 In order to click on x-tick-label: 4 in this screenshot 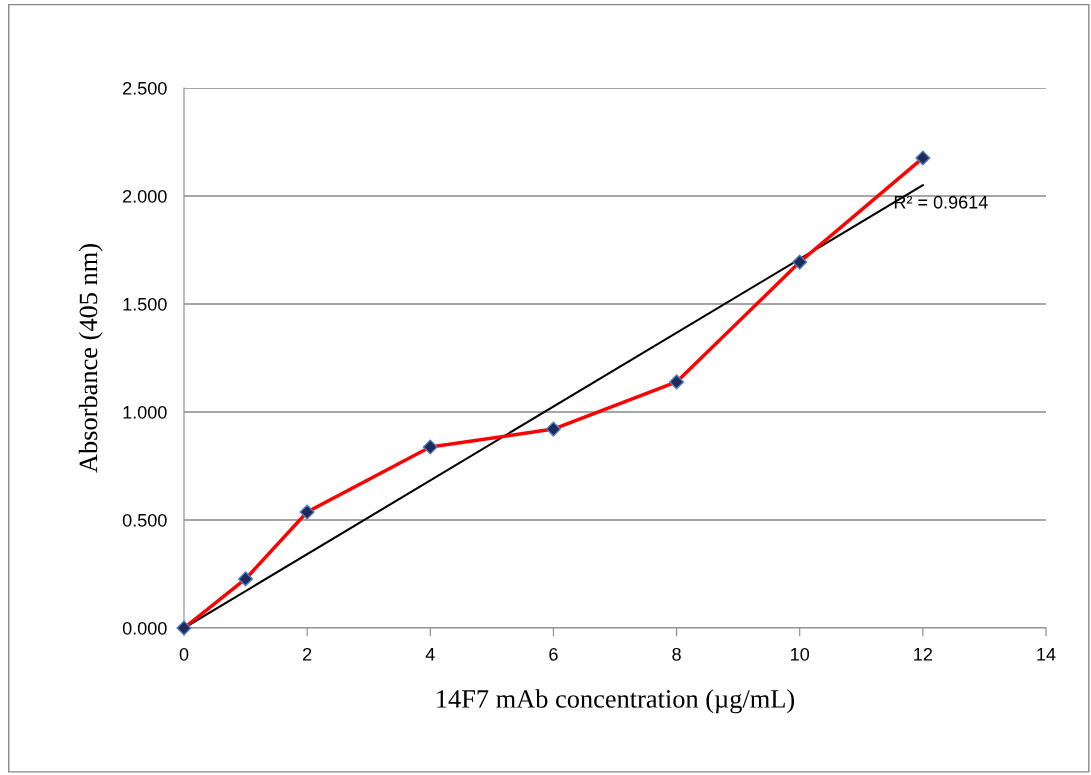, I will do `click(430, 654)`.